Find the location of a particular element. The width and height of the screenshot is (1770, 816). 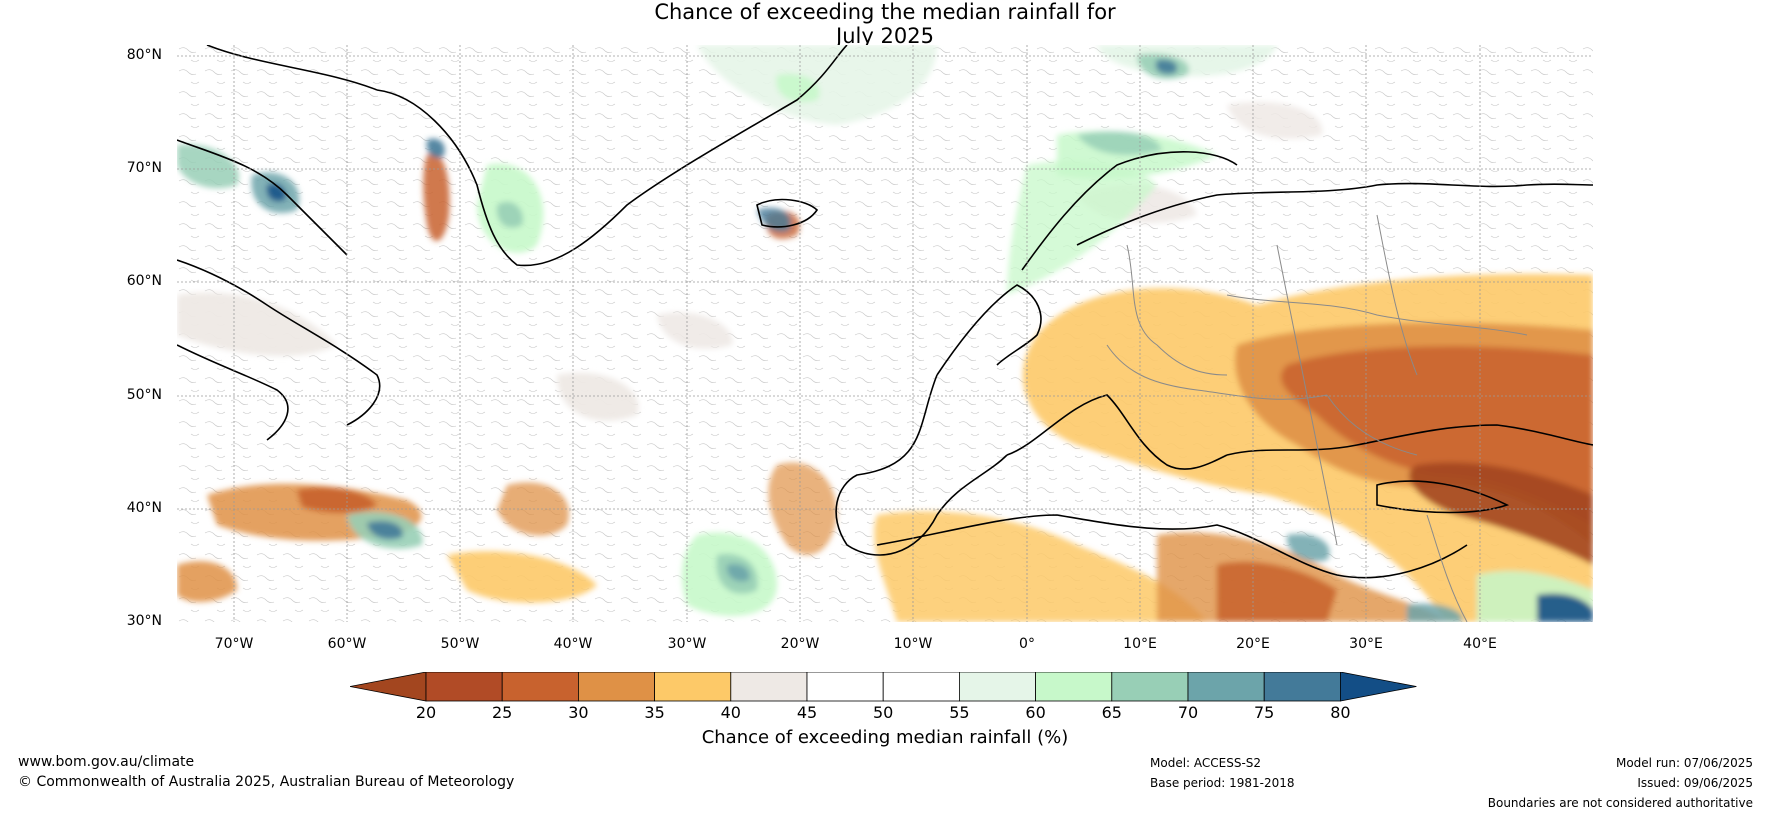

issued-date: Issued: 09/06/2025 is located at coordinates (1695, 783).